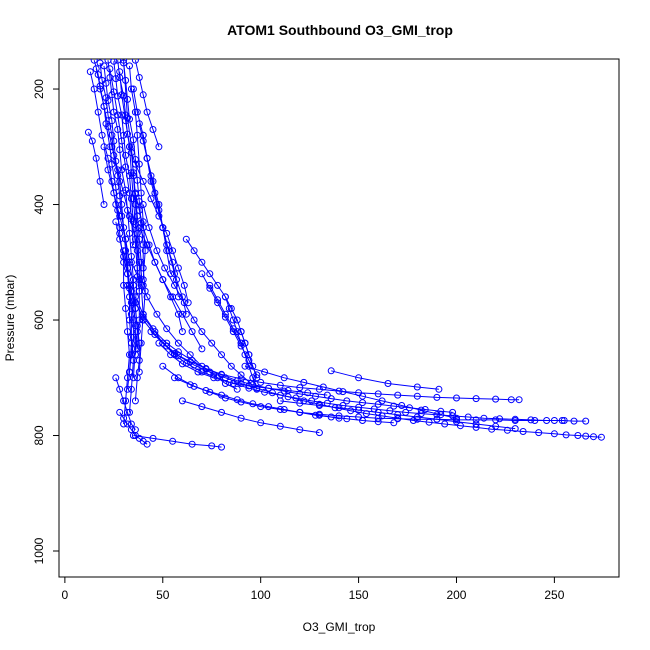  Describe the element at coordinates (10, 318) in the screenshot. I see `y-axis-label: Pressure (mbar)` at that location.